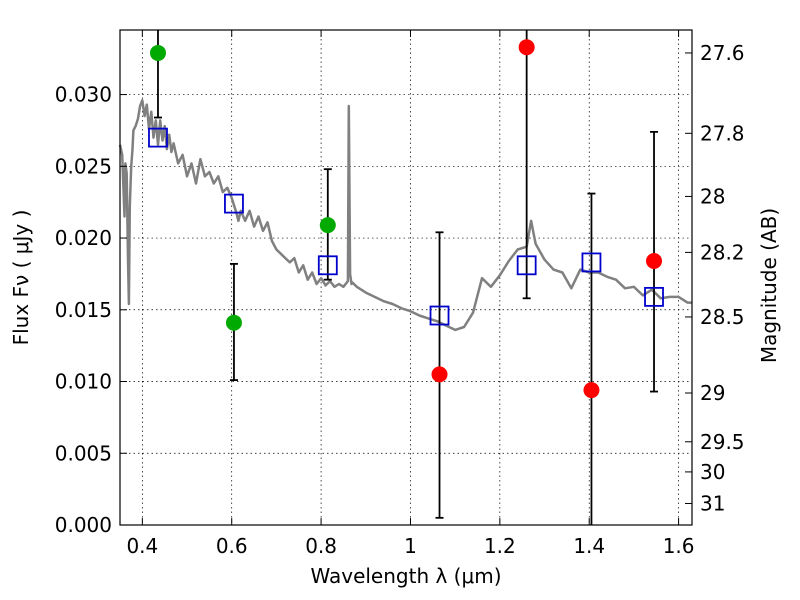 The height and width of the screenshot is (600, 800). What do you see at coordinates (722, 133) in the screenshot?
I see `y2-tick-label: 27.8` at bounding box center [722, 133].